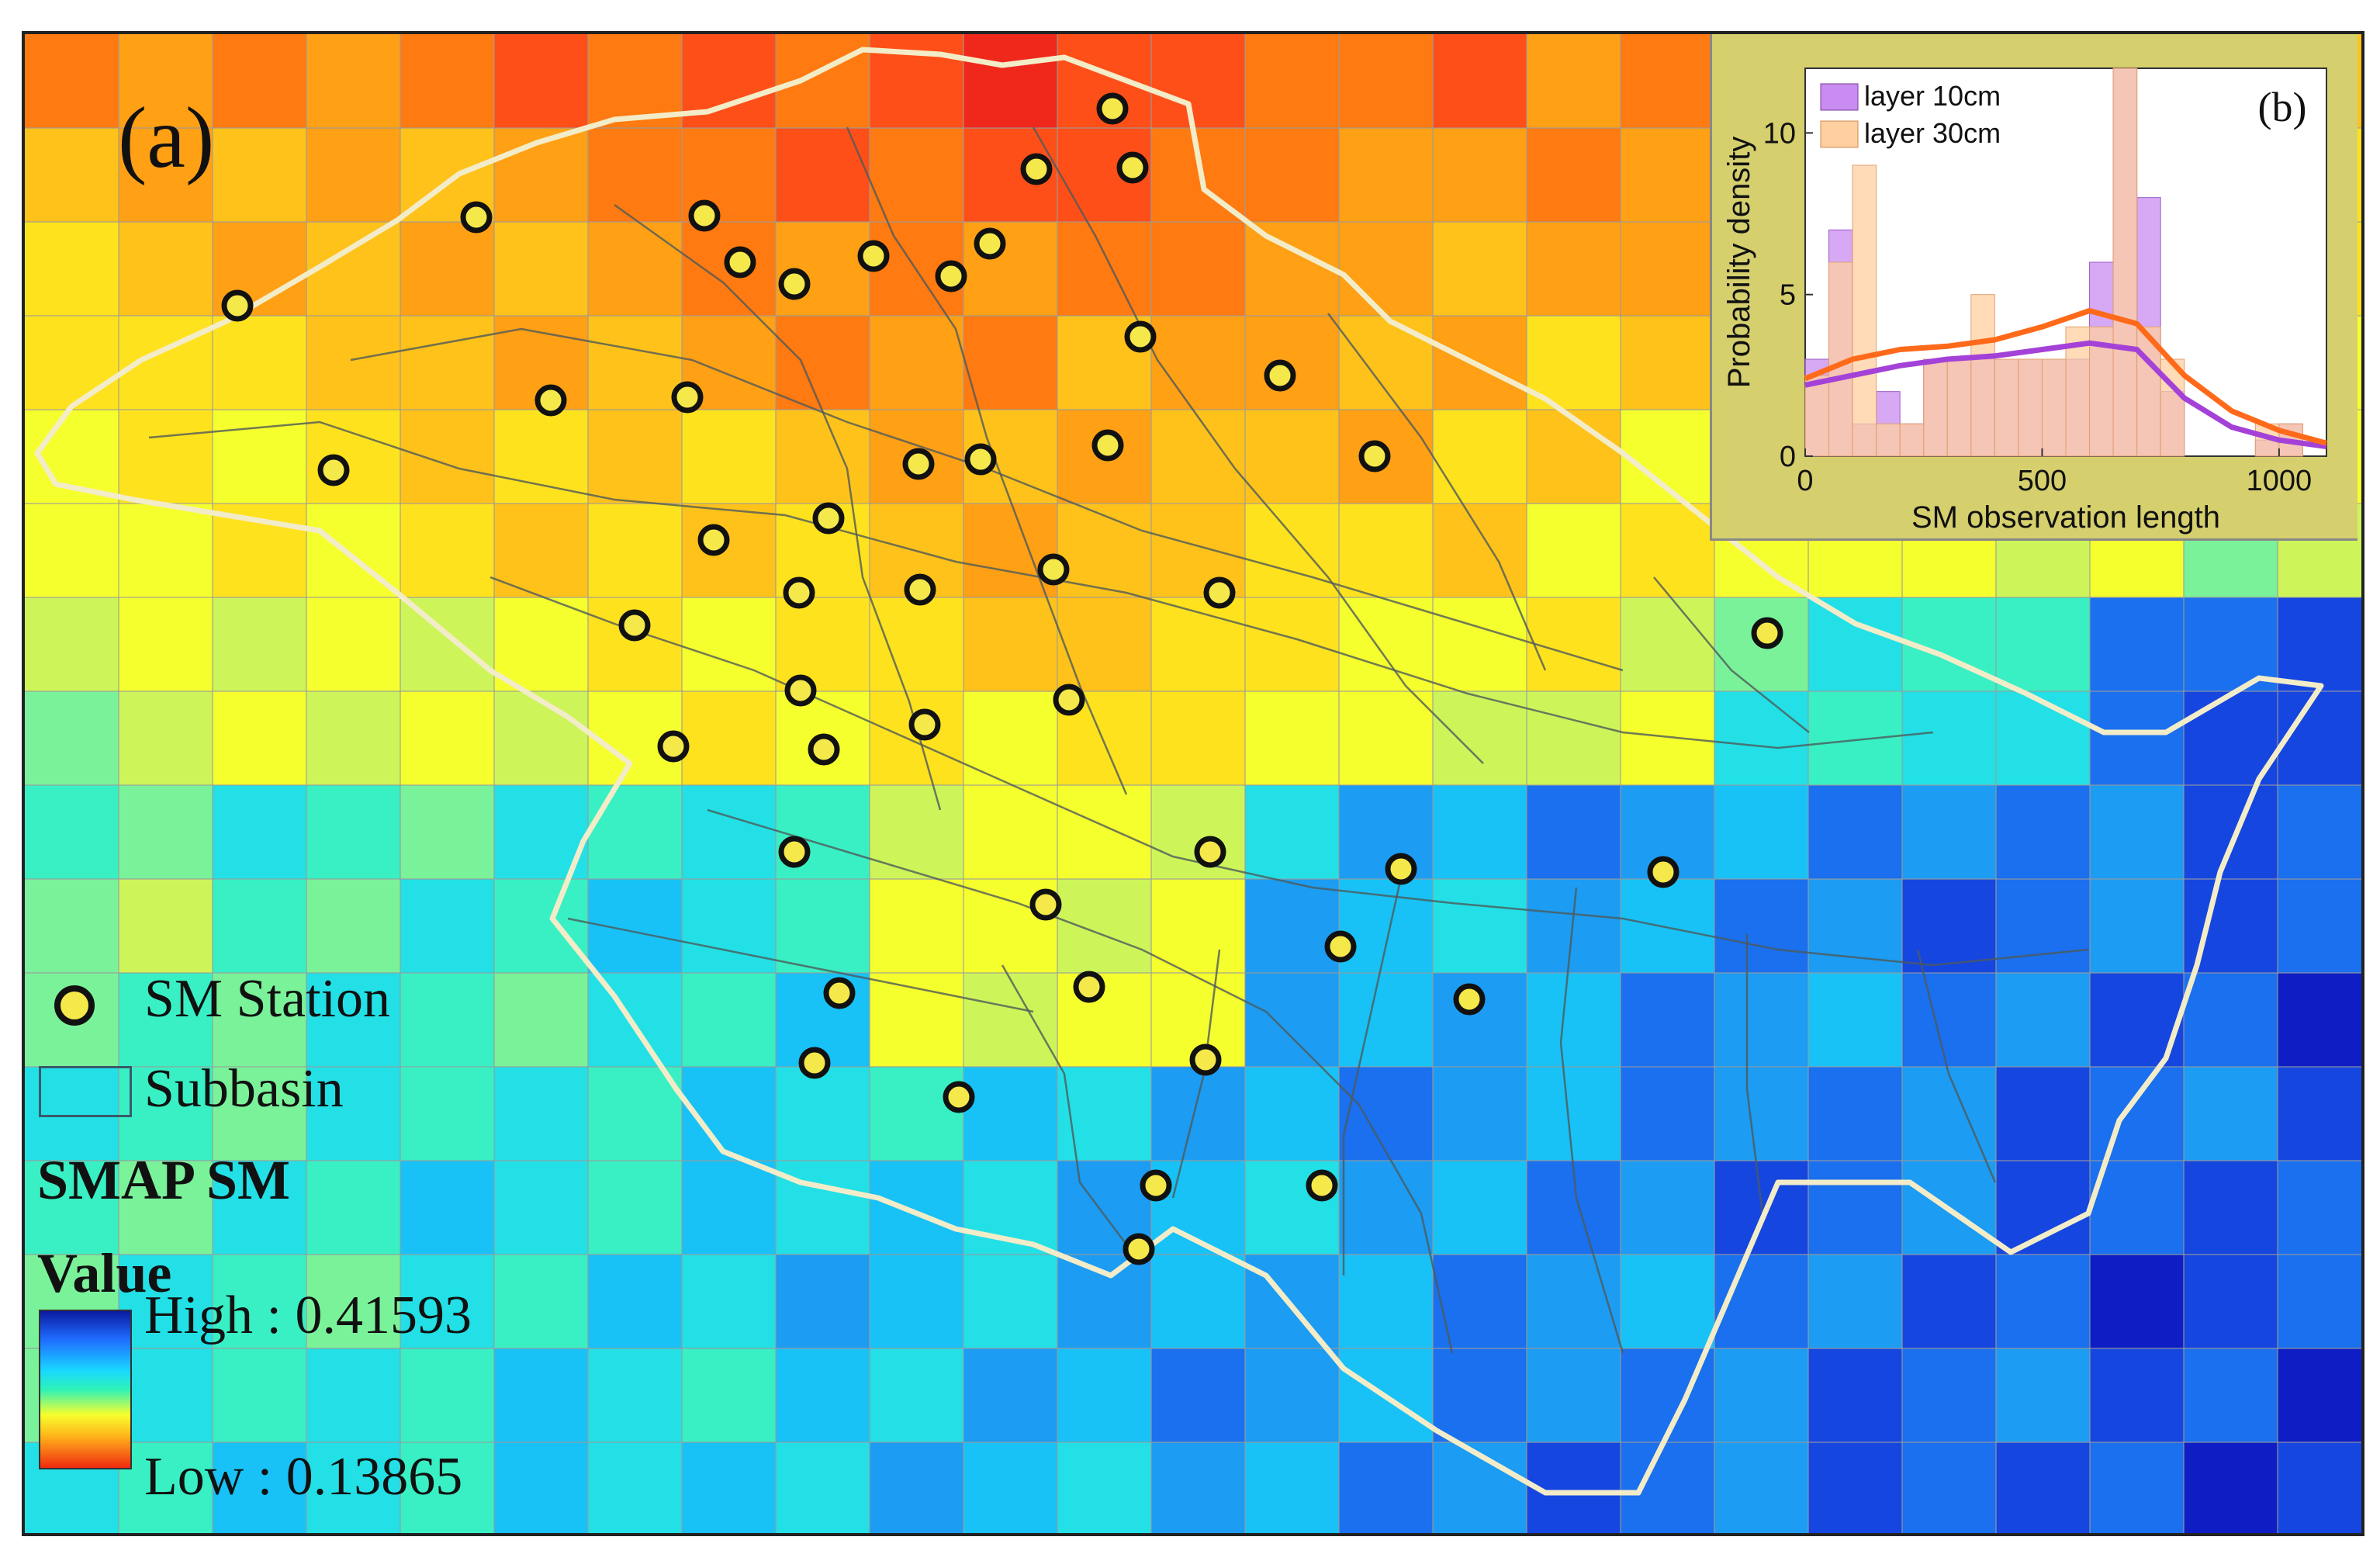  Describe the element at coordinates (1780, 133) in the screenshot. I see `y-tick-label: 10` at that location.